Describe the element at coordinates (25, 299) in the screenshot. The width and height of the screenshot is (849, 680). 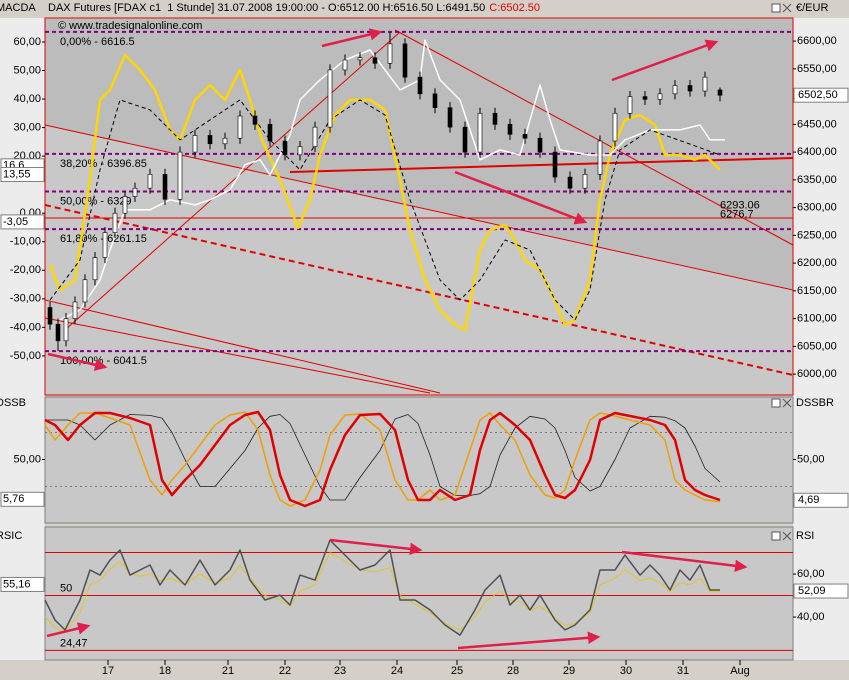
I see `left-tick-label: -30,00` at that location.